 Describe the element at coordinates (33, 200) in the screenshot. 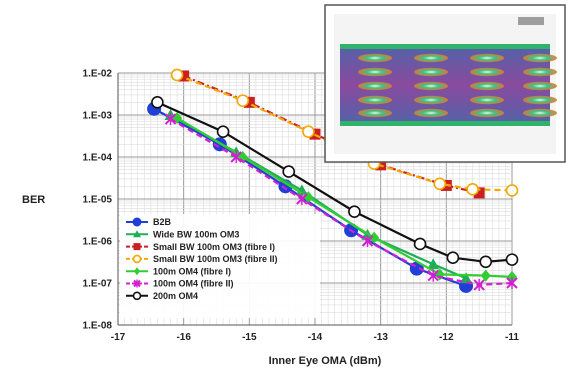

I see `y-axis-title: BER` at that location.